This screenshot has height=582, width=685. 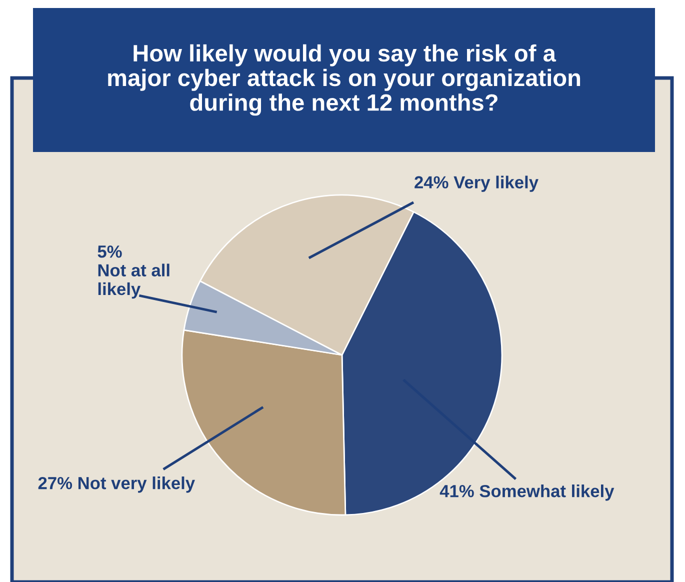 What do you see at coordinates (476, 184) in the screenshot?
I see `slice-label: 24% Very likely` at bounding box center [476, 184].